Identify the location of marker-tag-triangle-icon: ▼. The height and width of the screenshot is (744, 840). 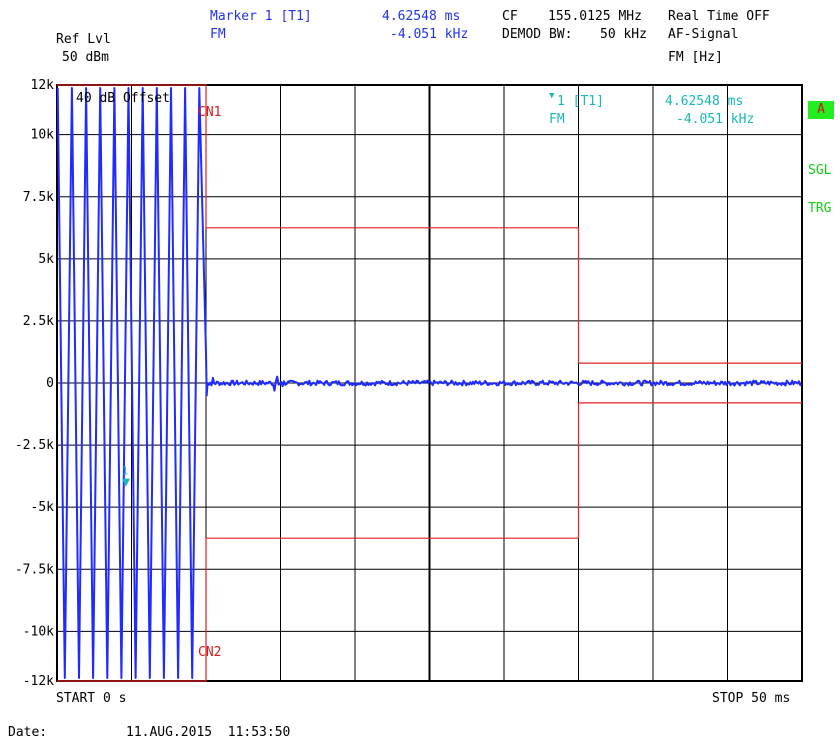
(552, 96).